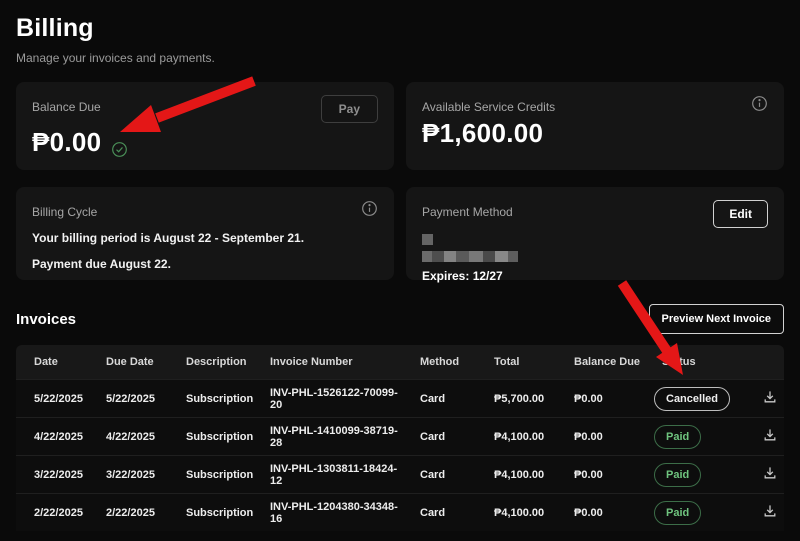 The image size is (800, 541). I want to click on col-status: Status, so click(679, 362).